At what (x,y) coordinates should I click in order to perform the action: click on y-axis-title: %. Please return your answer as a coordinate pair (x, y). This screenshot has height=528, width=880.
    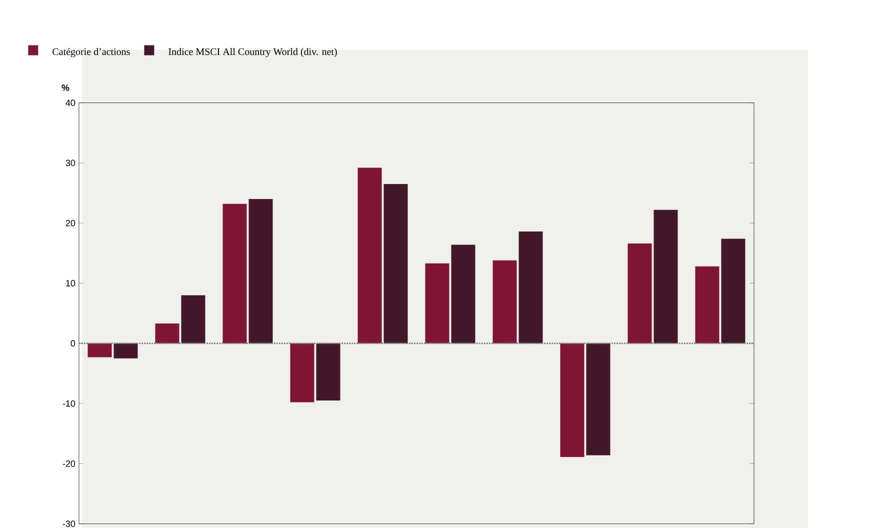
    Looking at the image, I should click on (66, 87).